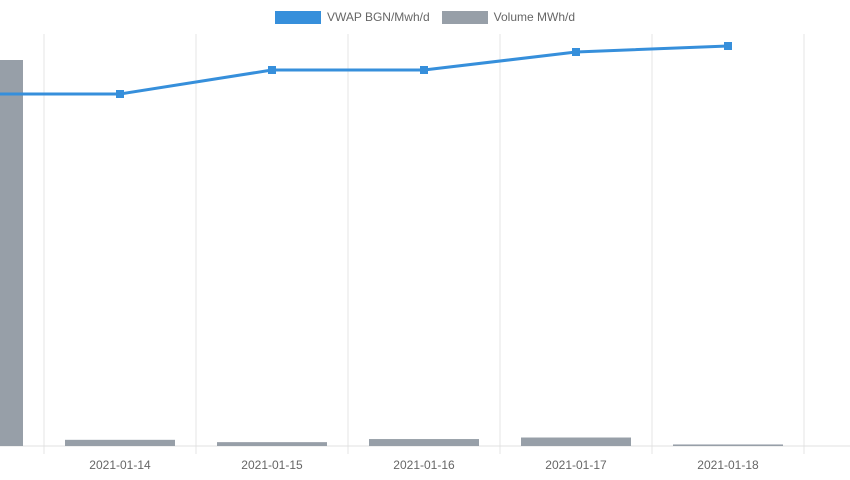  What do you see at coordinates (120, 465) in the screenshot?
I see `x-tick-label: 2021-01-14` at bounding box center [120, 465].